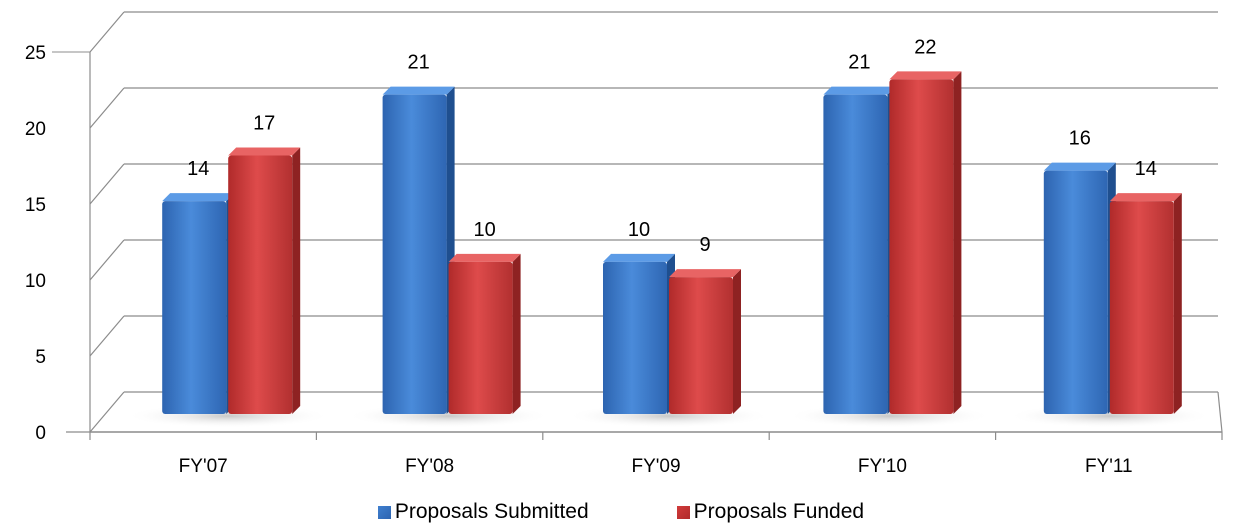 The height and width of the screenshot is (529, 1242). What do you see at coordinates (35, 281) in the screenshot?
I see `y-tick-label: 10` at bounding box center [35, 281].